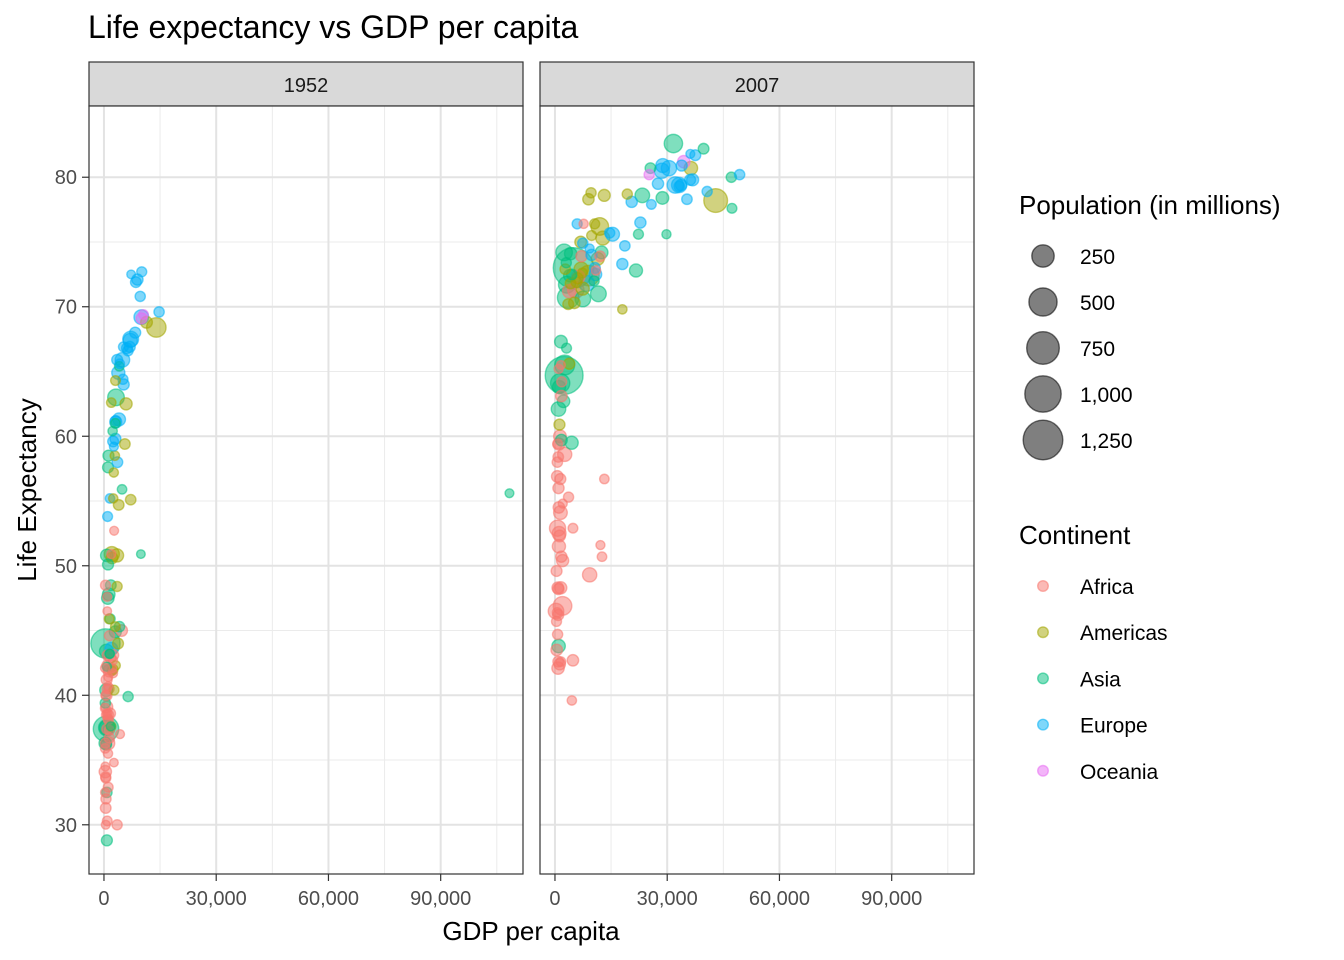 Image resolution: width=1344 pixels, height=960 pixels. I want to click on y-tick-label: 60, so click(66, 437).